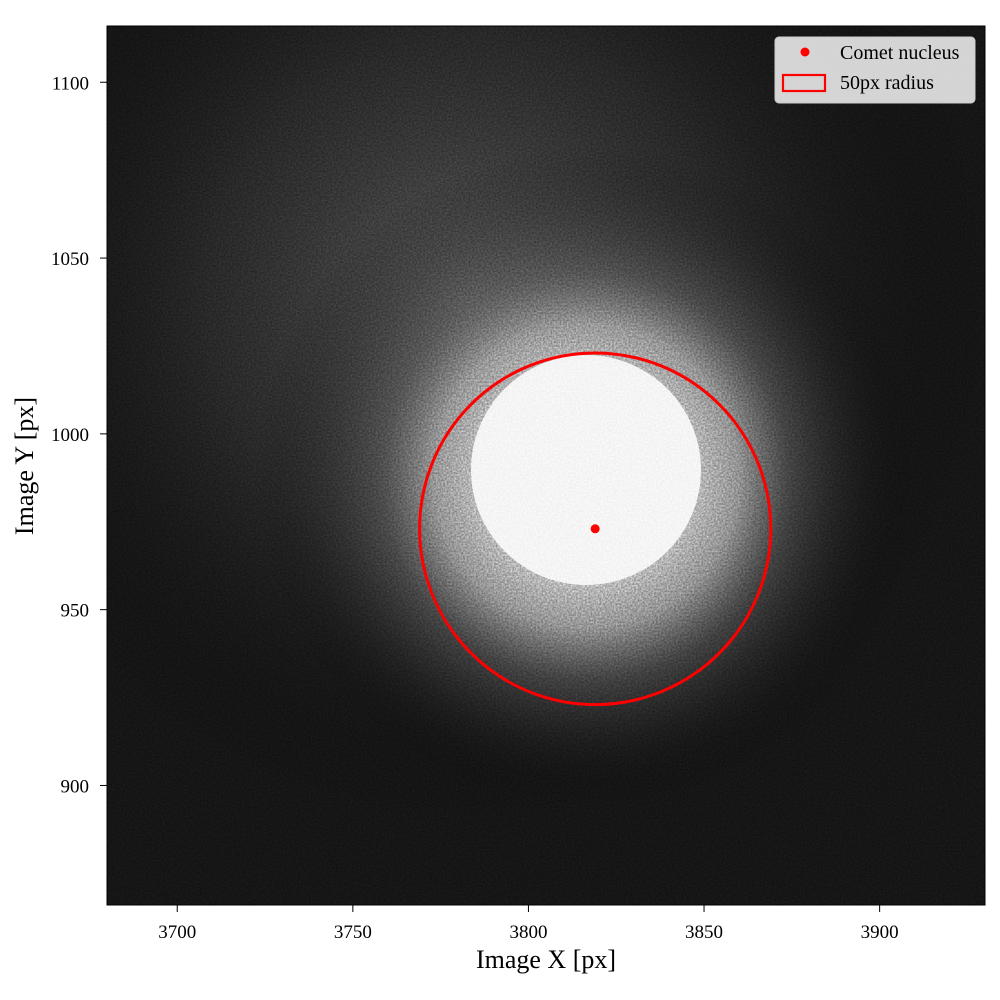 Image resolution: width=1000 pixels, height=1000 pixels. Describe the element at coordinates (805, 52) in the screenshot. I see `legend-dot-icon` at that location.